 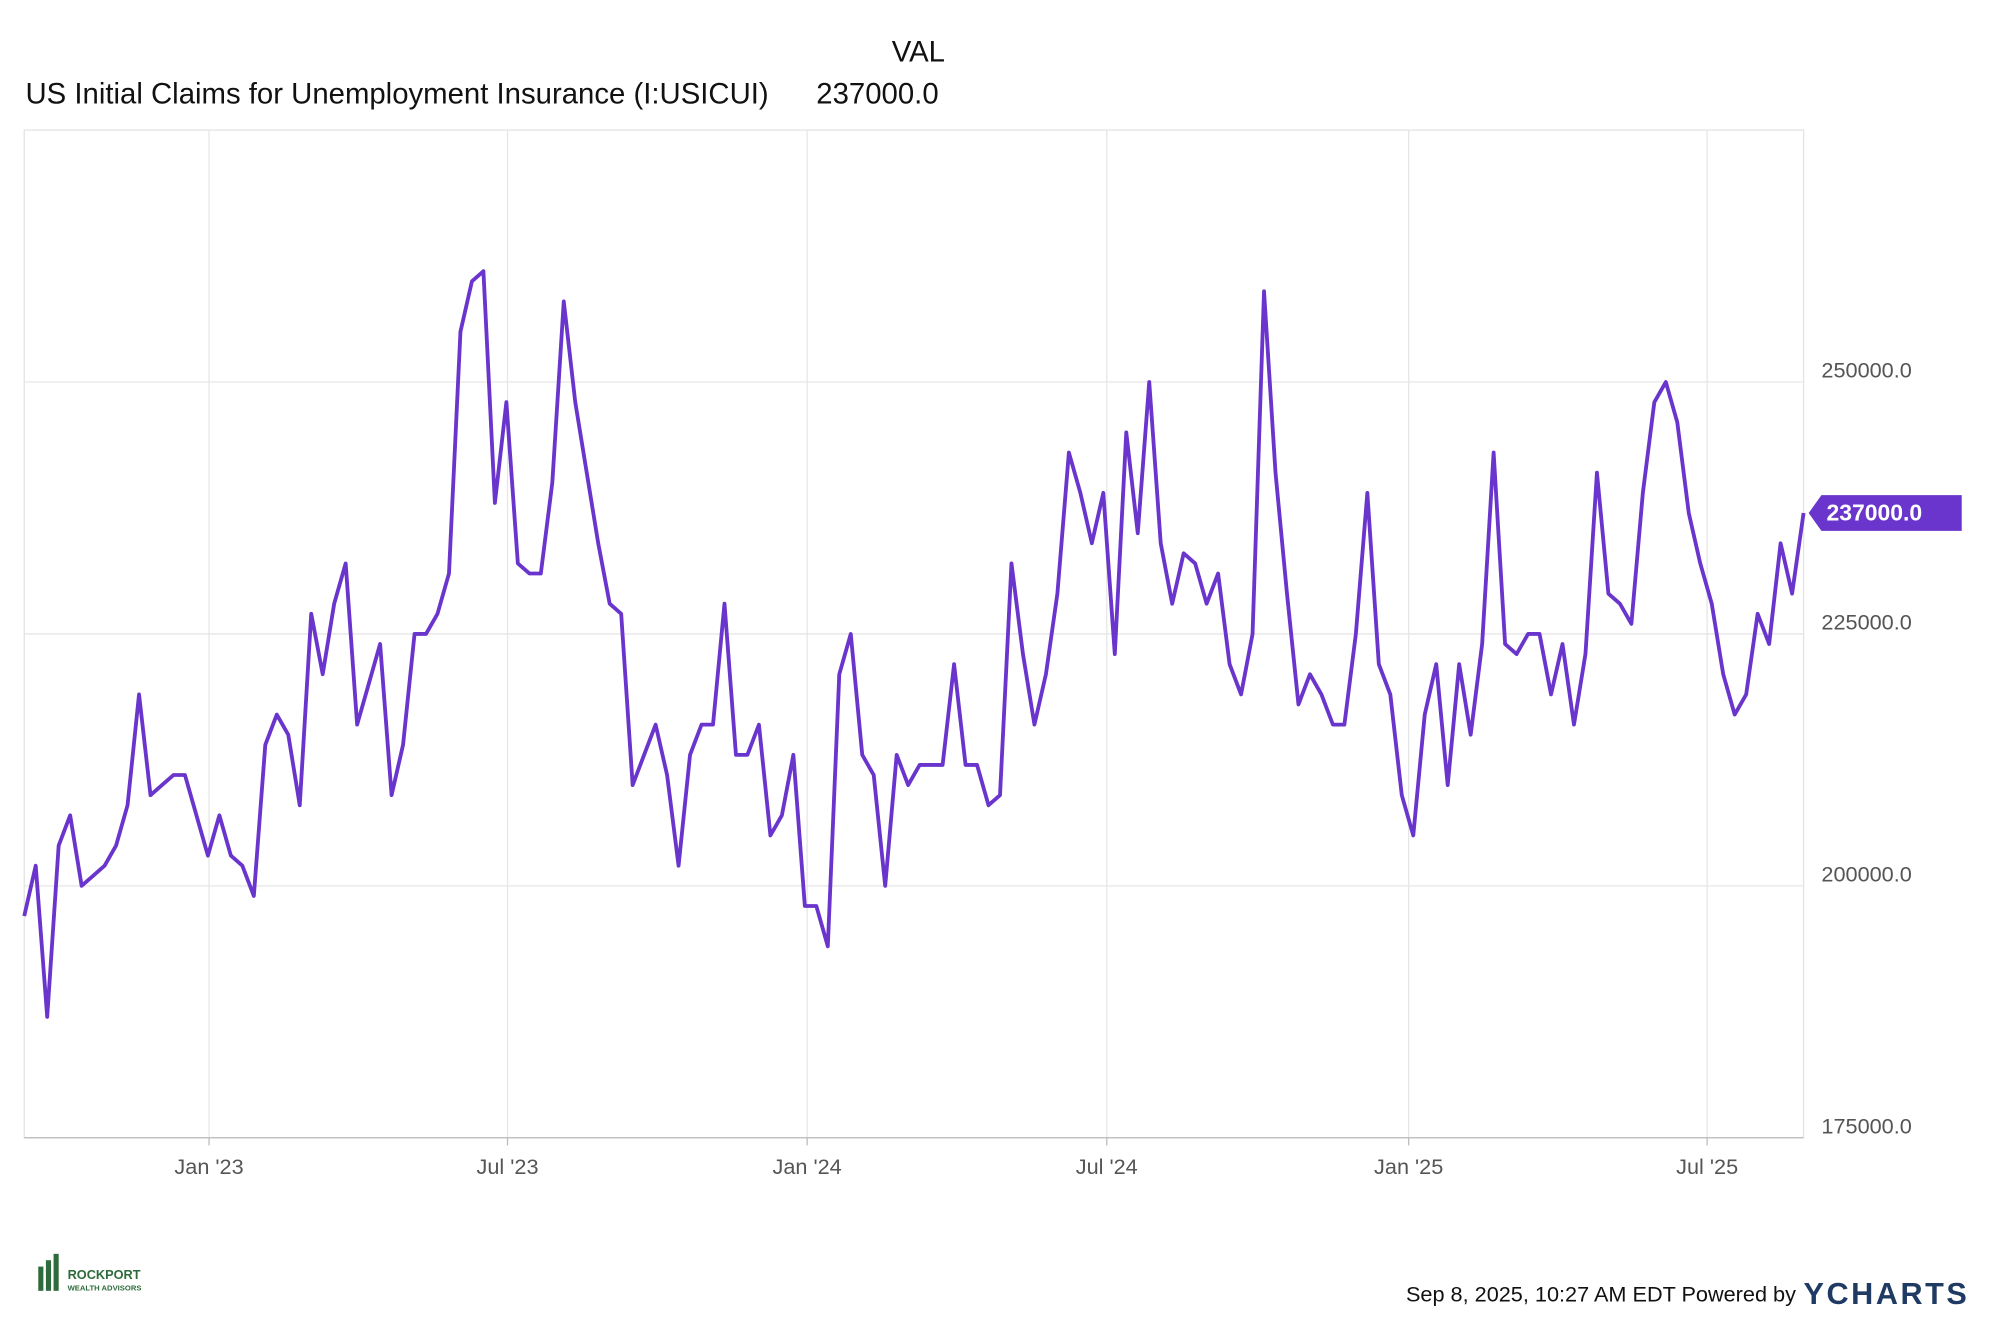 What do you see at coordinates (508, 1166) in the screenshot?
I see `x-tick-label: Jul '23` at bounding box center [508, 1166].